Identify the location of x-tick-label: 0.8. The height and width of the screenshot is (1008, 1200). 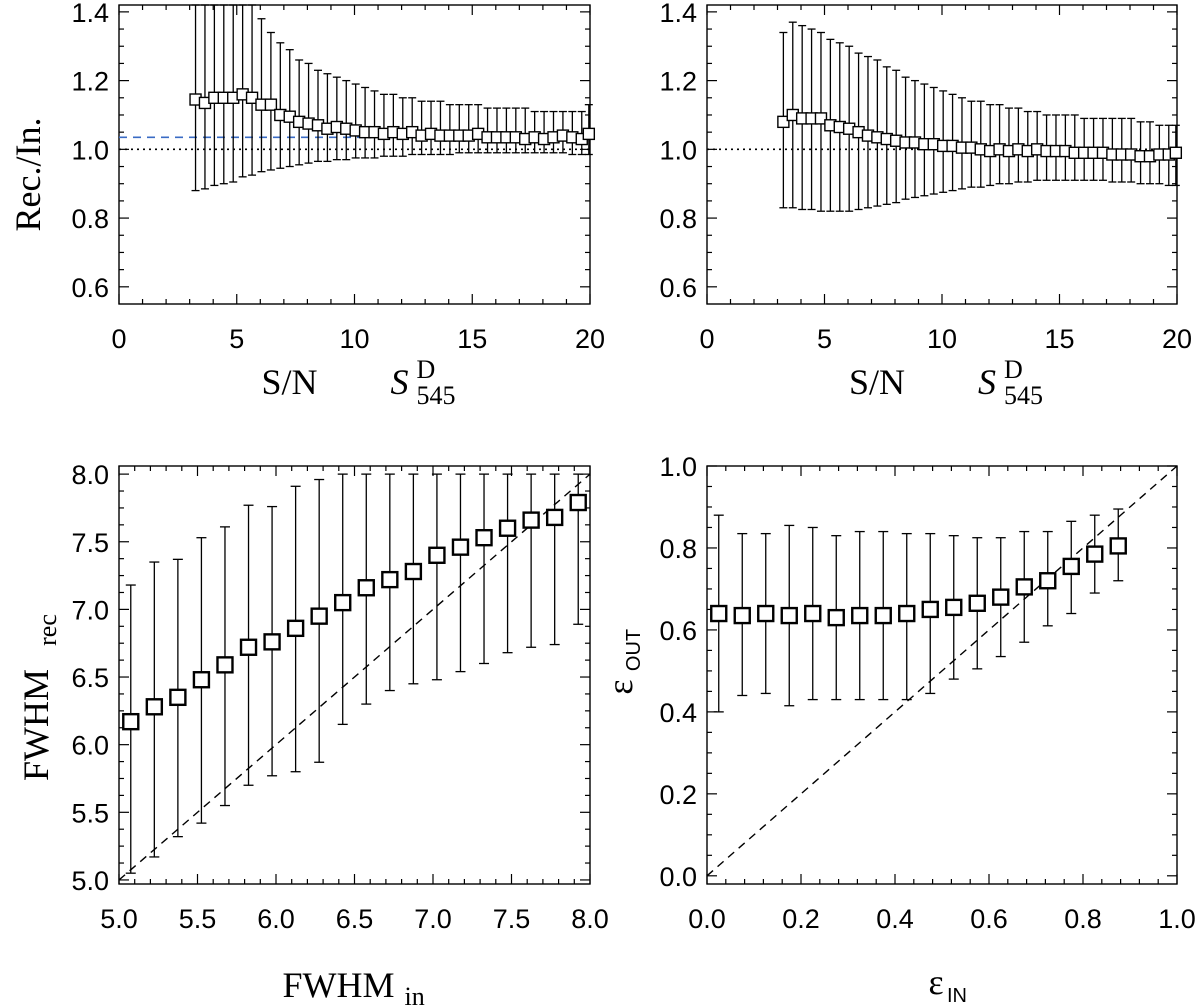
(1083, 919).